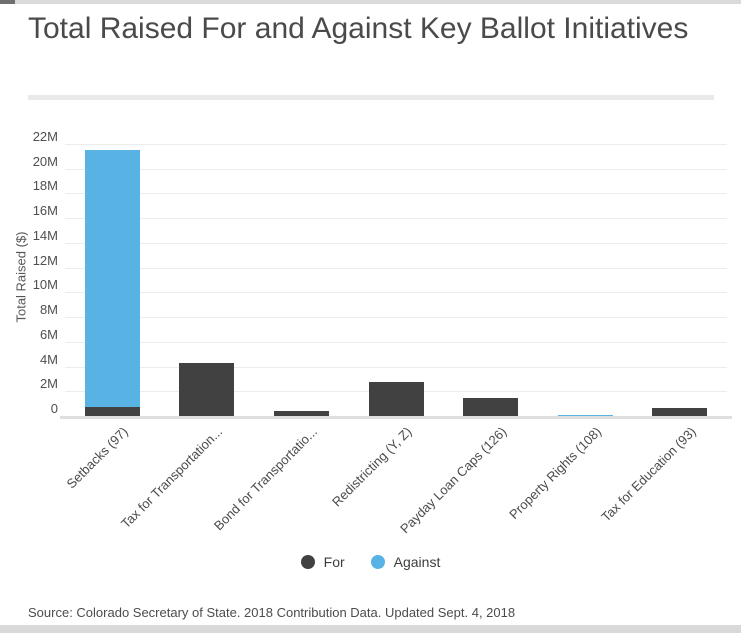 The image size is (741, 633). Describe the element at coordinates (396, 169) in the screenshot. I see `gridline-20M` at that location.